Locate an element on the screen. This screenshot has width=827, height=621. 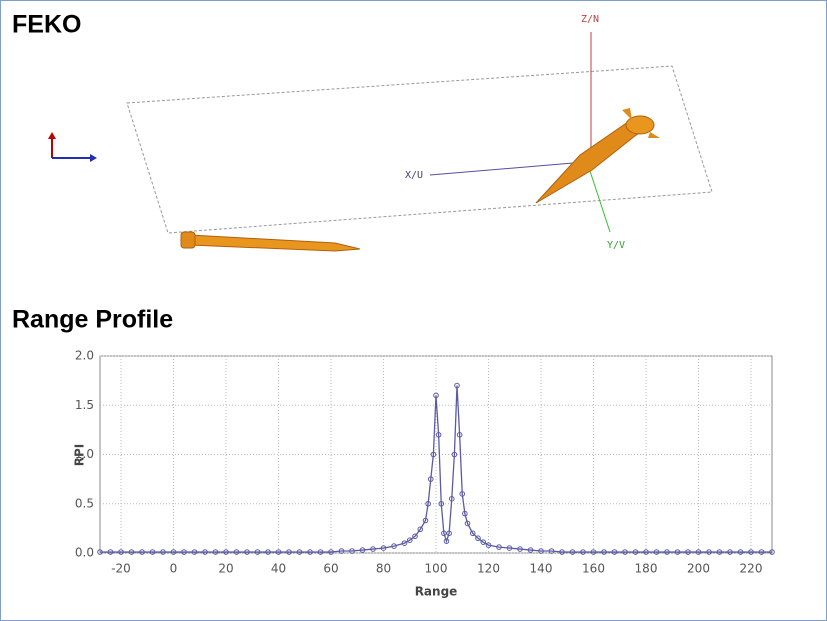
y-axis-title: RPI is located at coordinates (80, 455).